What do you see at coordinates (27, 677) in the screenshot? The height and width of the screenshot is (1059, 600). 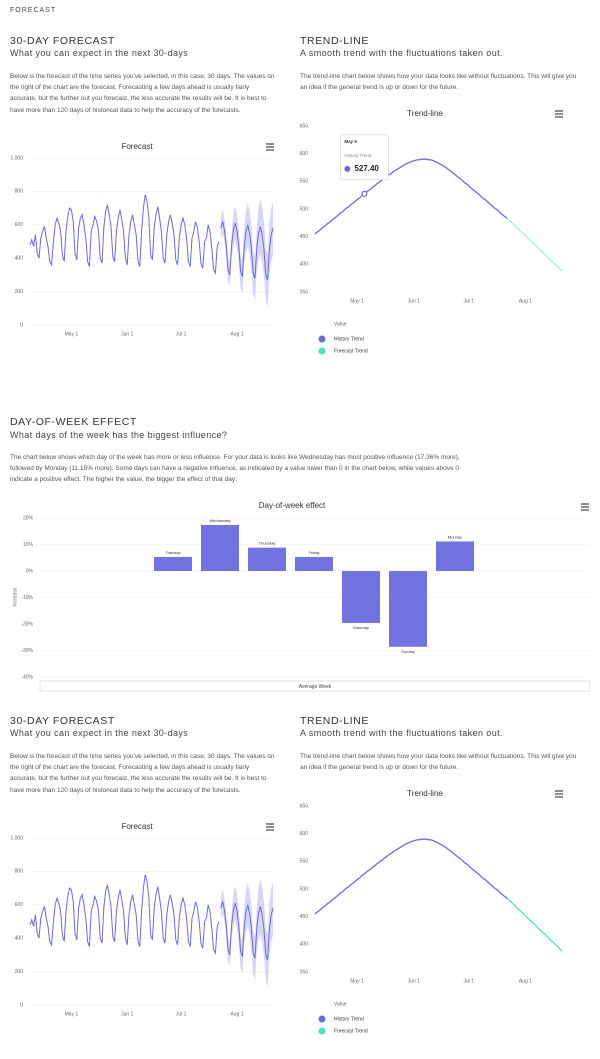 I see `y-tick-label: -40%` at bounding box center [27, 677].